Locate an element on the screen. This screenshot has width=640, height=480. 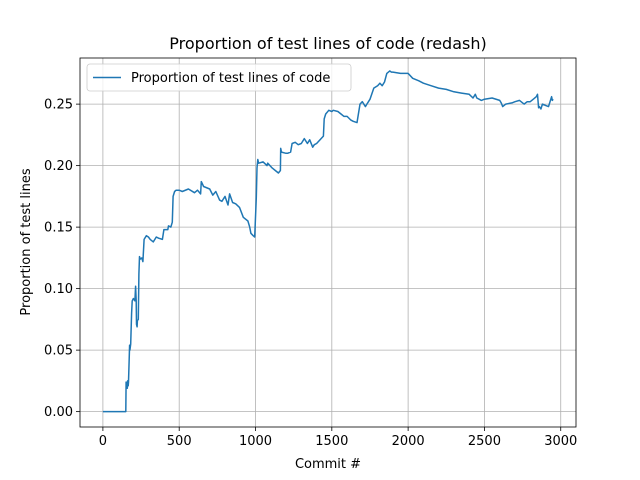
x-axis-label: Commit # is located at coordinates (328, 464).